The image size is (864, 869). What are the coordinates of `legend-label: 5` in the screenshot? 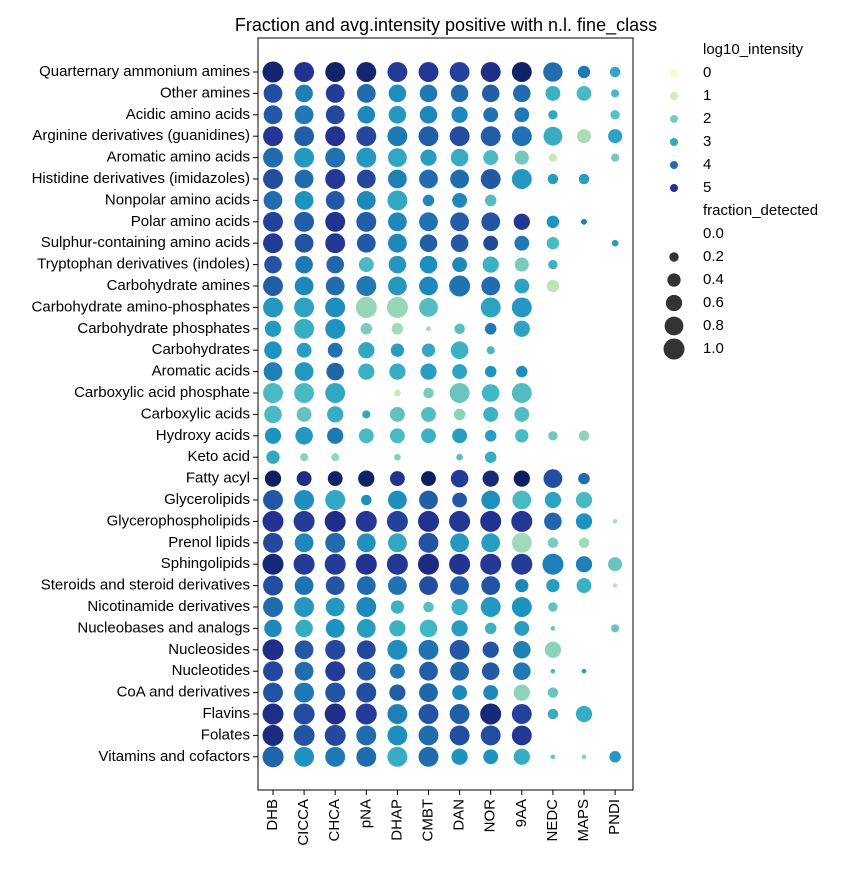 It's located at (707, 187).